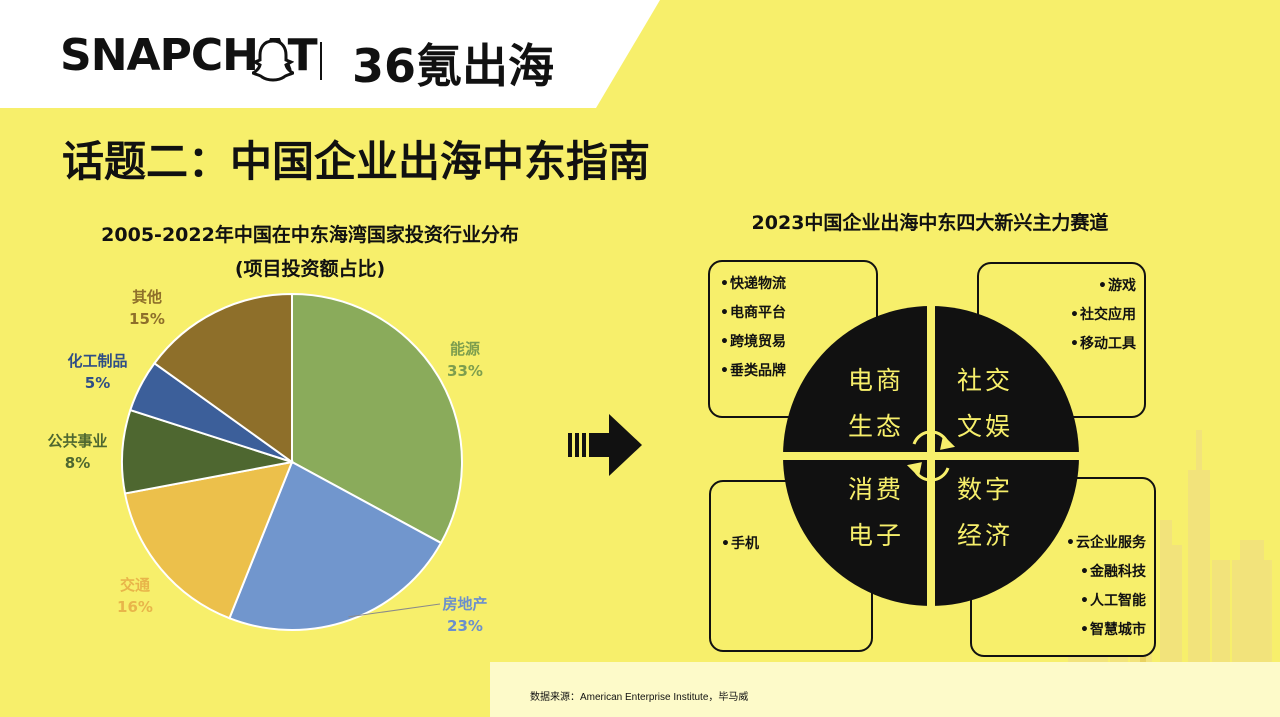 The image size is (1280, 717). Describe the element at coordinates (394, 610) in the screenshot. I see `pie-leader-line` at that location.